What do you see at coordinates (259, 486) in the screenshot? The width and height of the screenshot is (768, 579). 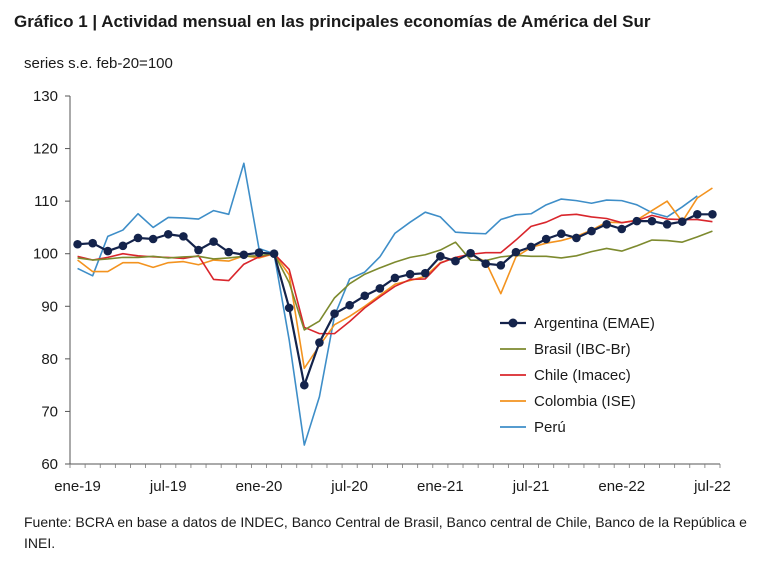 I see `x-tick-label: ene-20` at bounding box center [259, 486].